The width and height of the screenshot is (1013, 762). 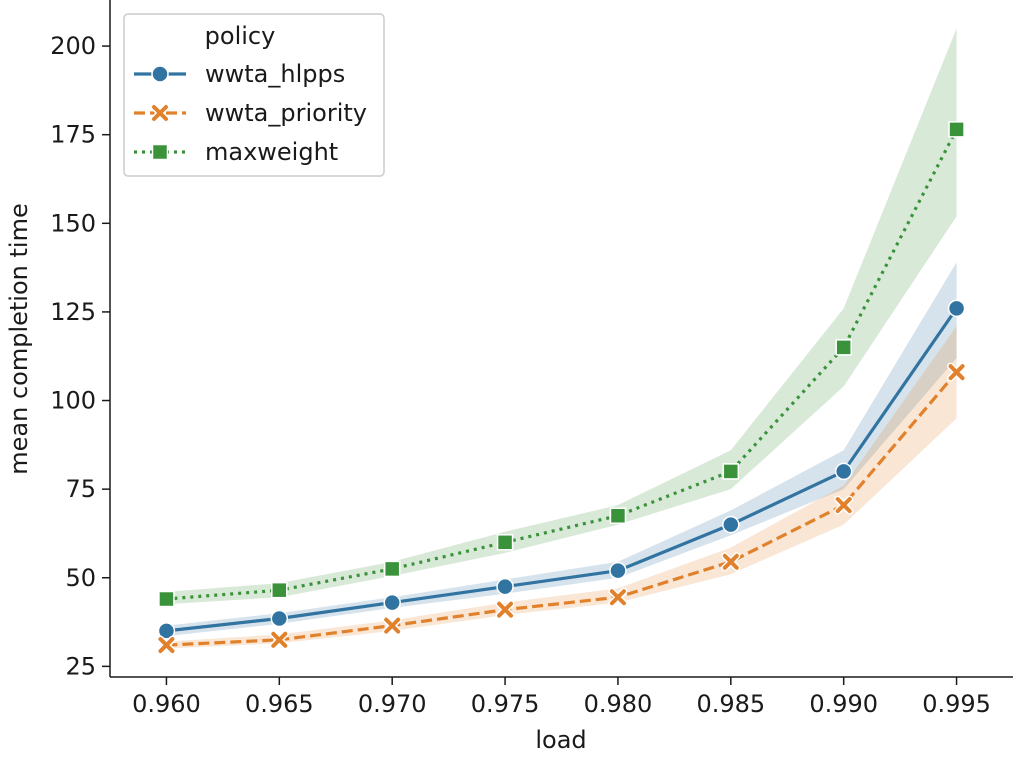 I want to click on legend-marker-wwta_priority, so click(x=160, y=113).